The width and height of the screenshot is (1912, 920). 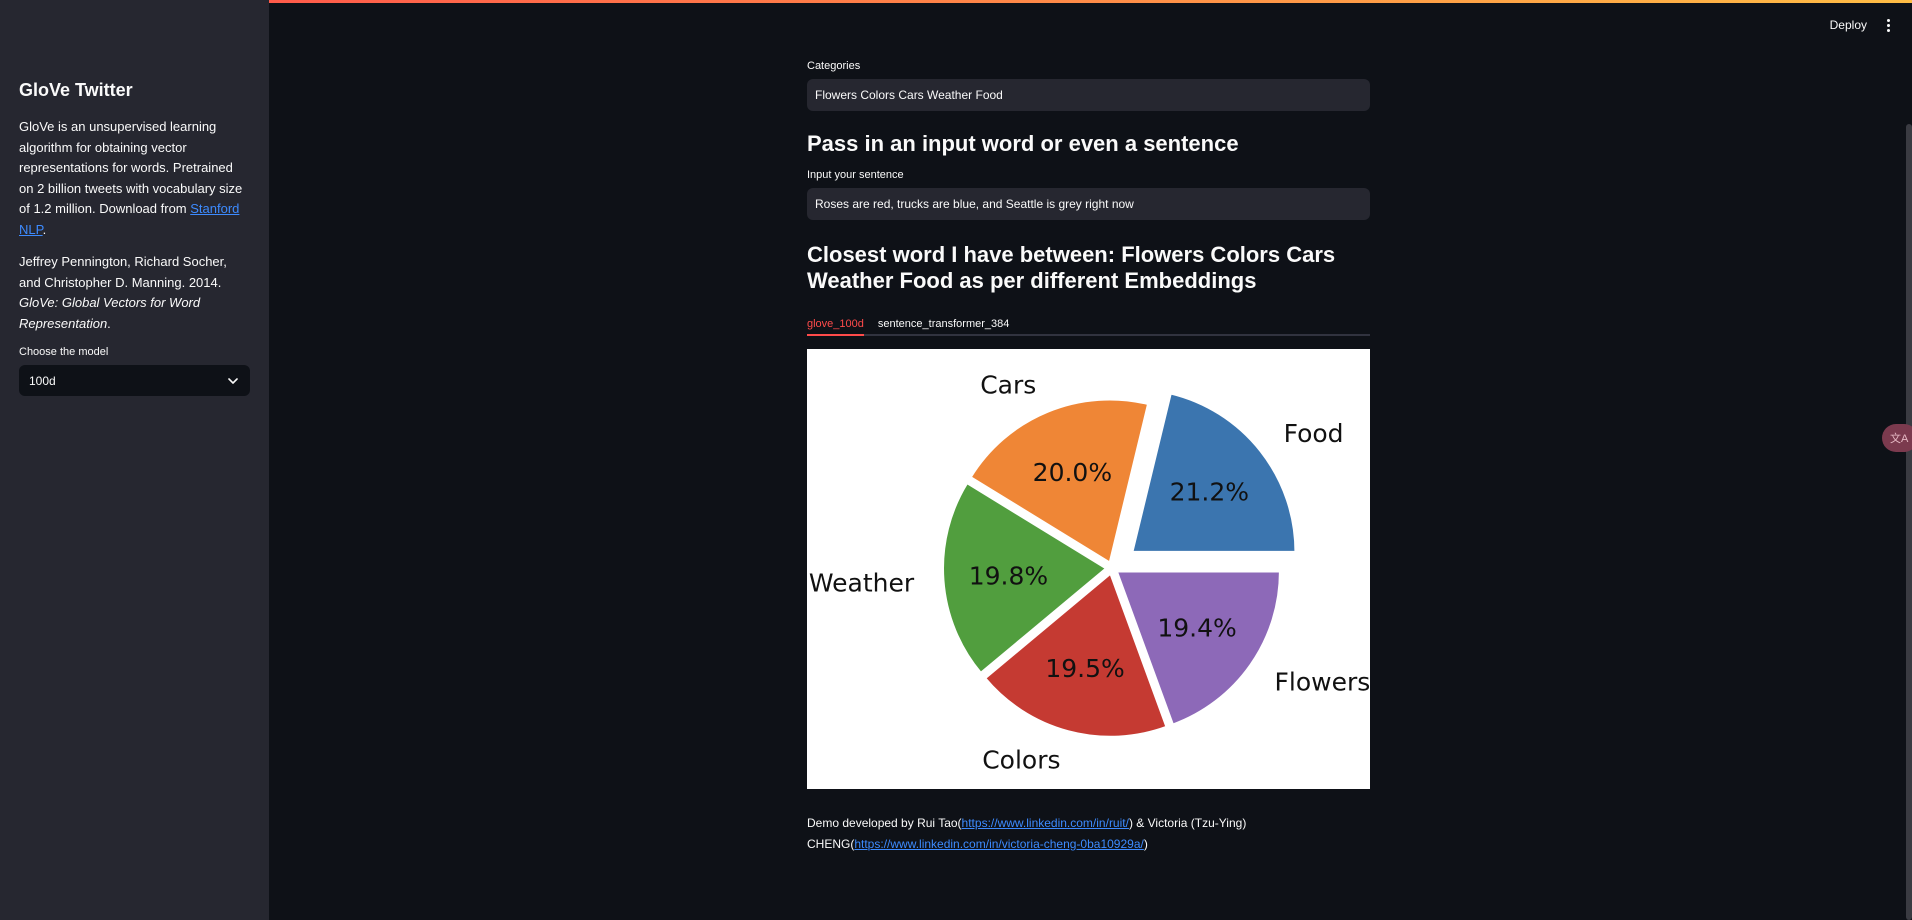 I want to click on top-accent-bar, so click(x=956, y=1).